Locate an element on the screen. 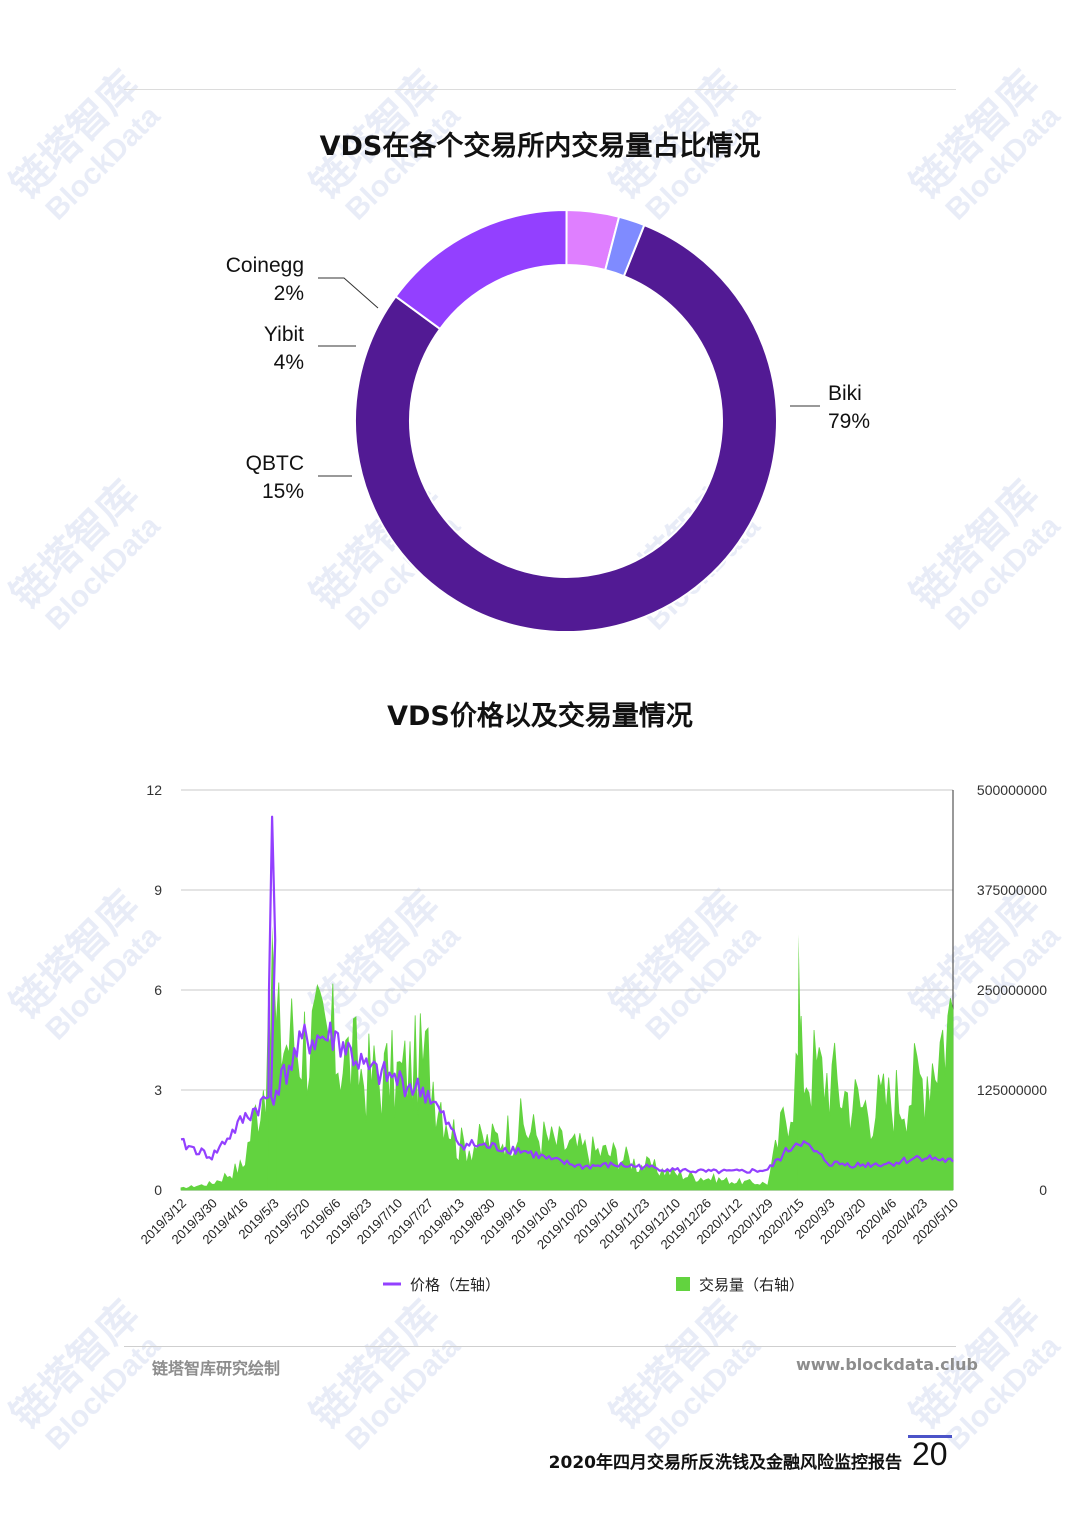  website-link: www.blockdata.club is located at coordinates (886, 1364).